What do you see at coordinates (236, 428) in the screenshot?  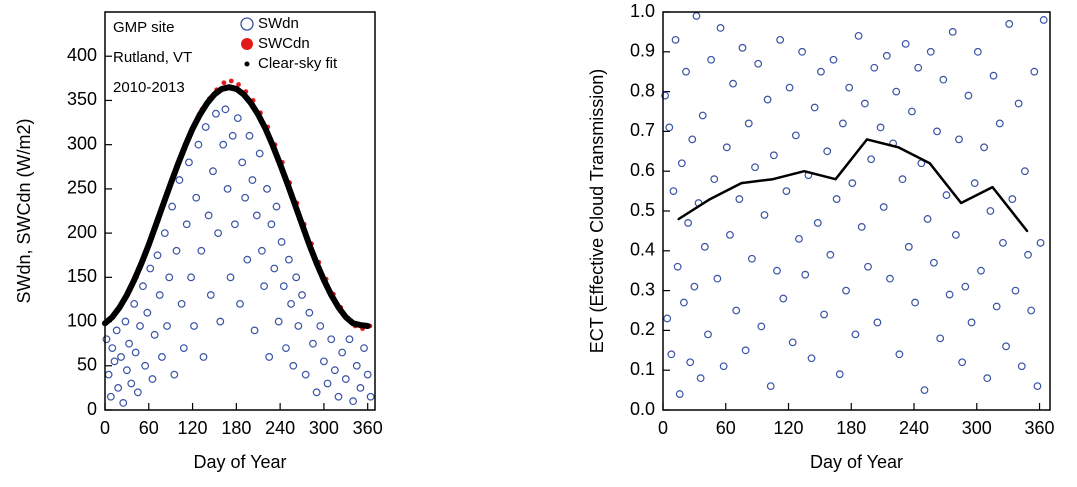 I see `x-tick-label: 180` at bounding box center [236, 428].